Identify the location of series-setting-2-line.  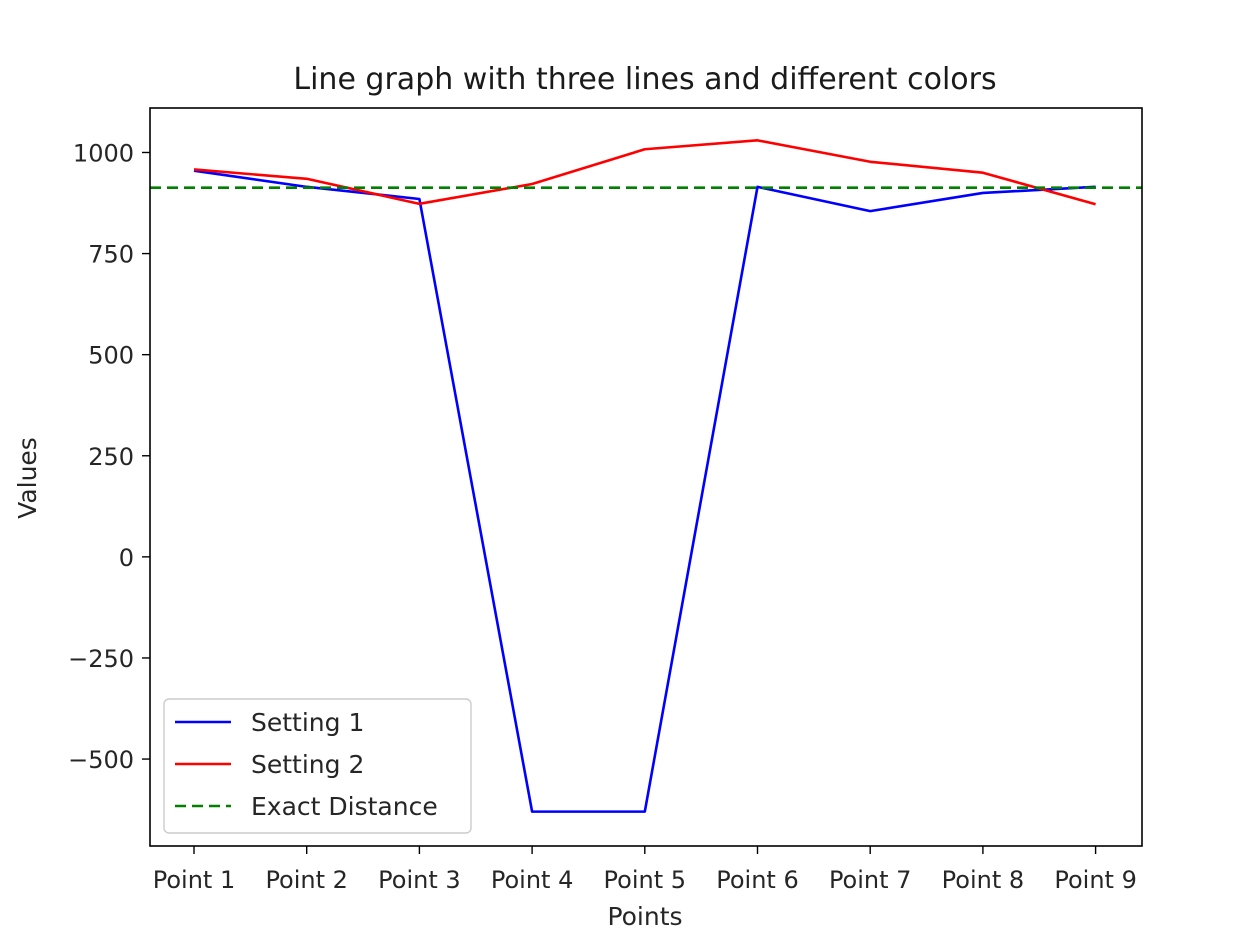
(644, 172).